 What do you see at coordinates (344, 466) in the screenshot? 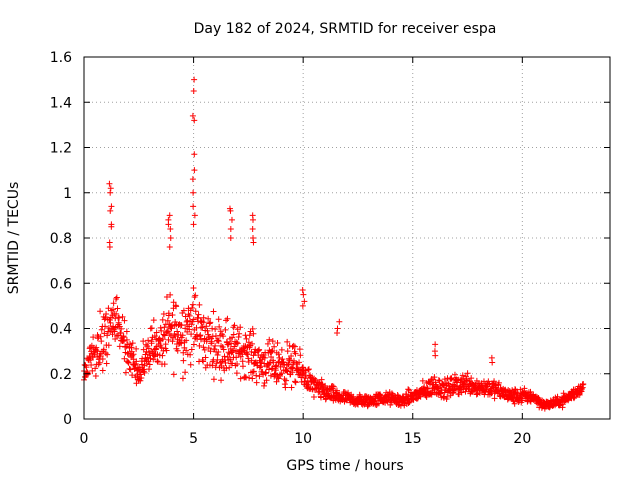
I see `x-axis-label: GPS time / hours` at bounding box center [344, 466].